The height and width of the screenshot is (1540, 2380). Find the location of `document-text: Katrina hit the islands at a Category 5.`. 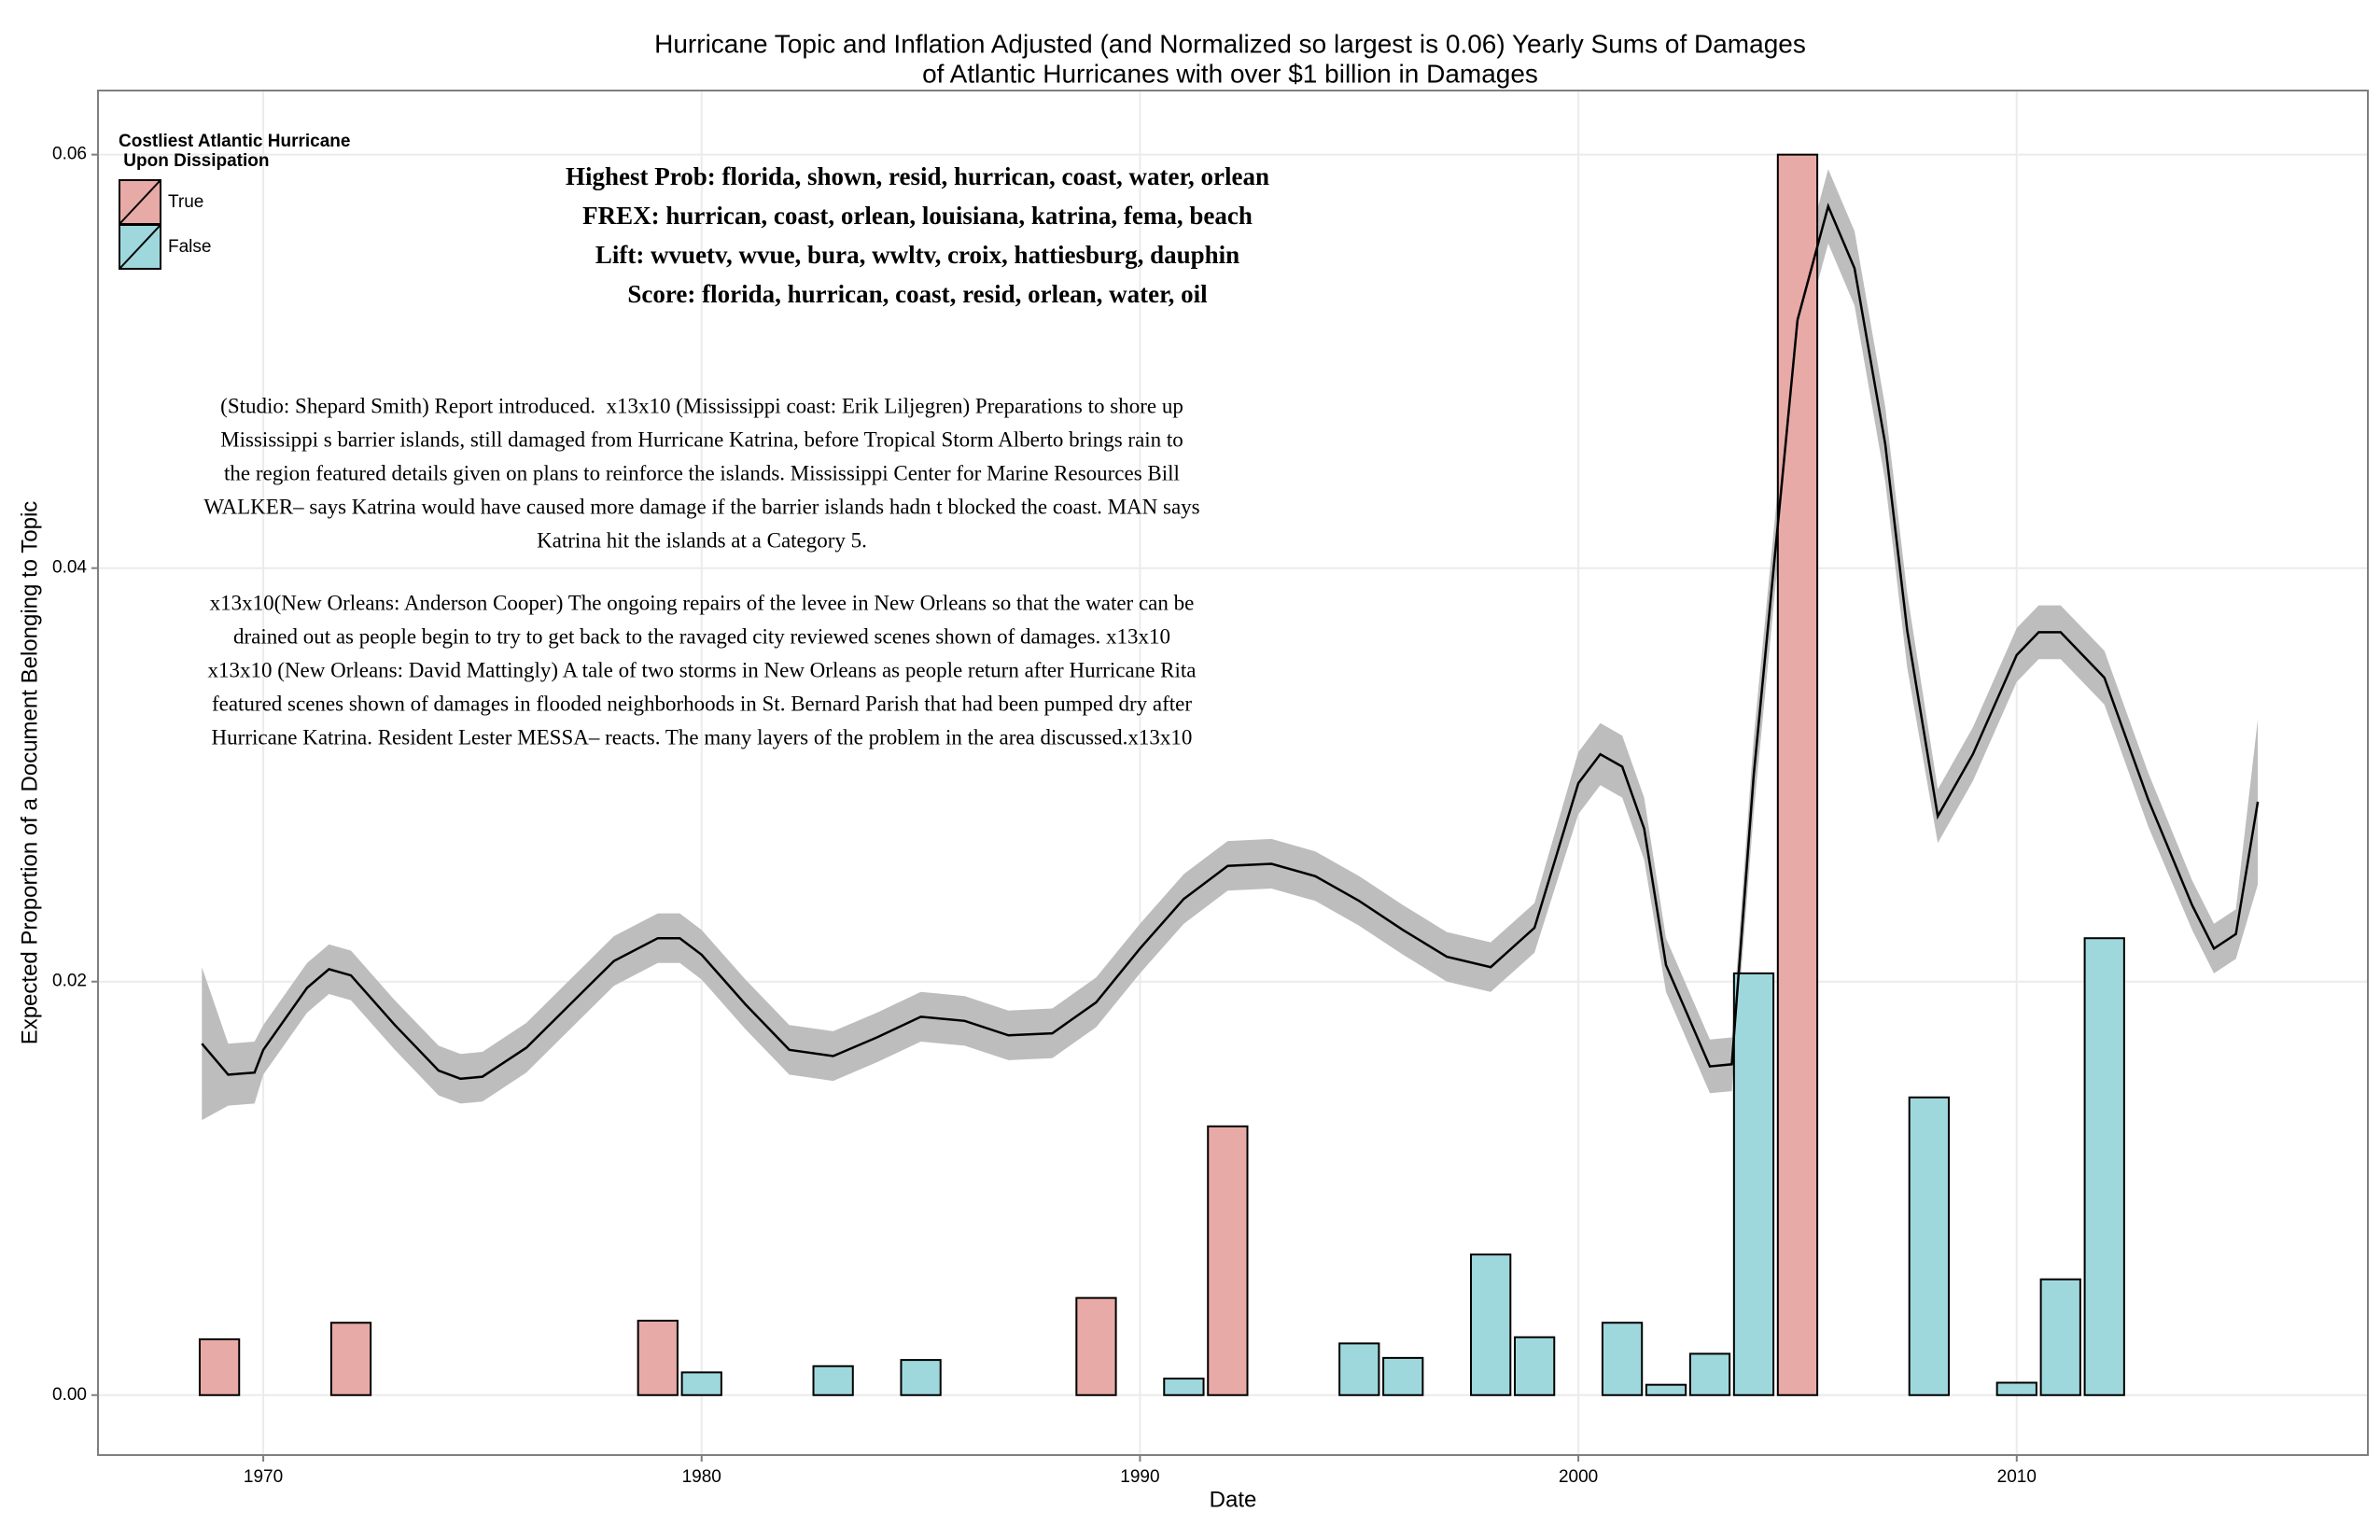

document-text: Katrina hit the islands at a Category 5. is located at coordinates (702, 540).